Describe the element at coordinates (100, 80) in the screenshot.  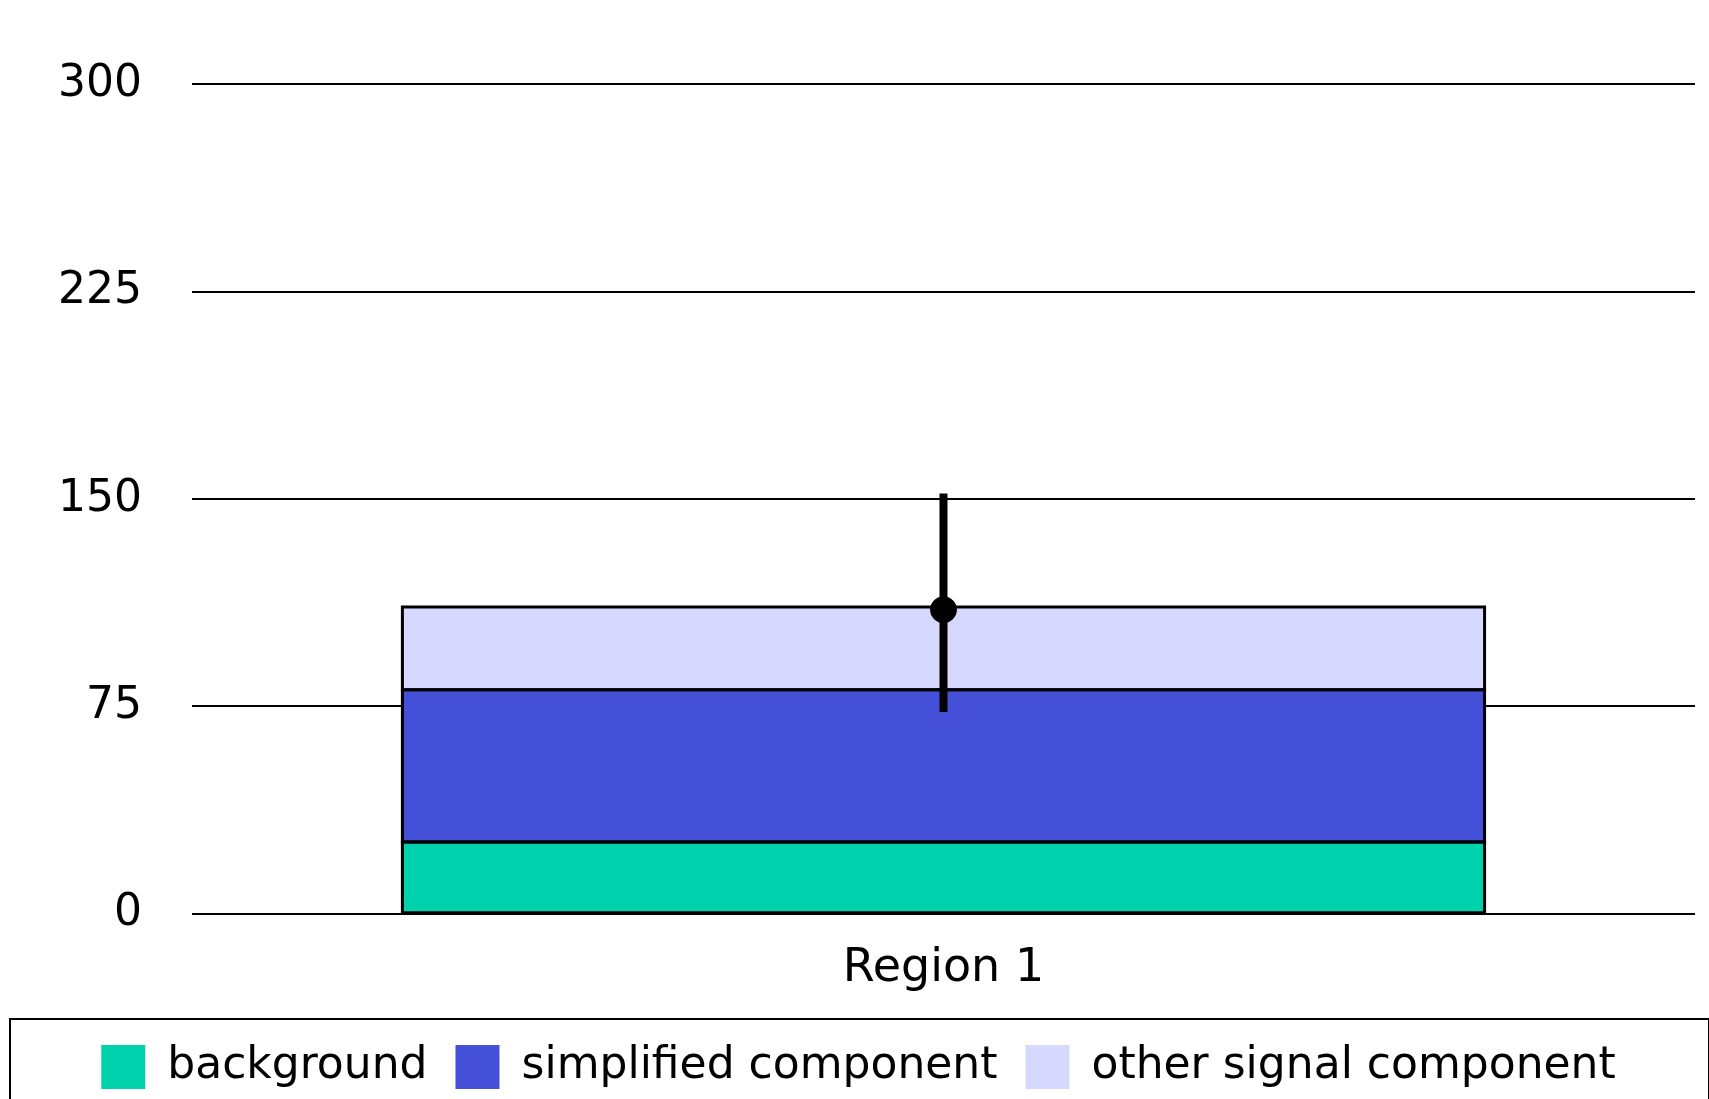
I see `y-tick-label: 300` at that location.